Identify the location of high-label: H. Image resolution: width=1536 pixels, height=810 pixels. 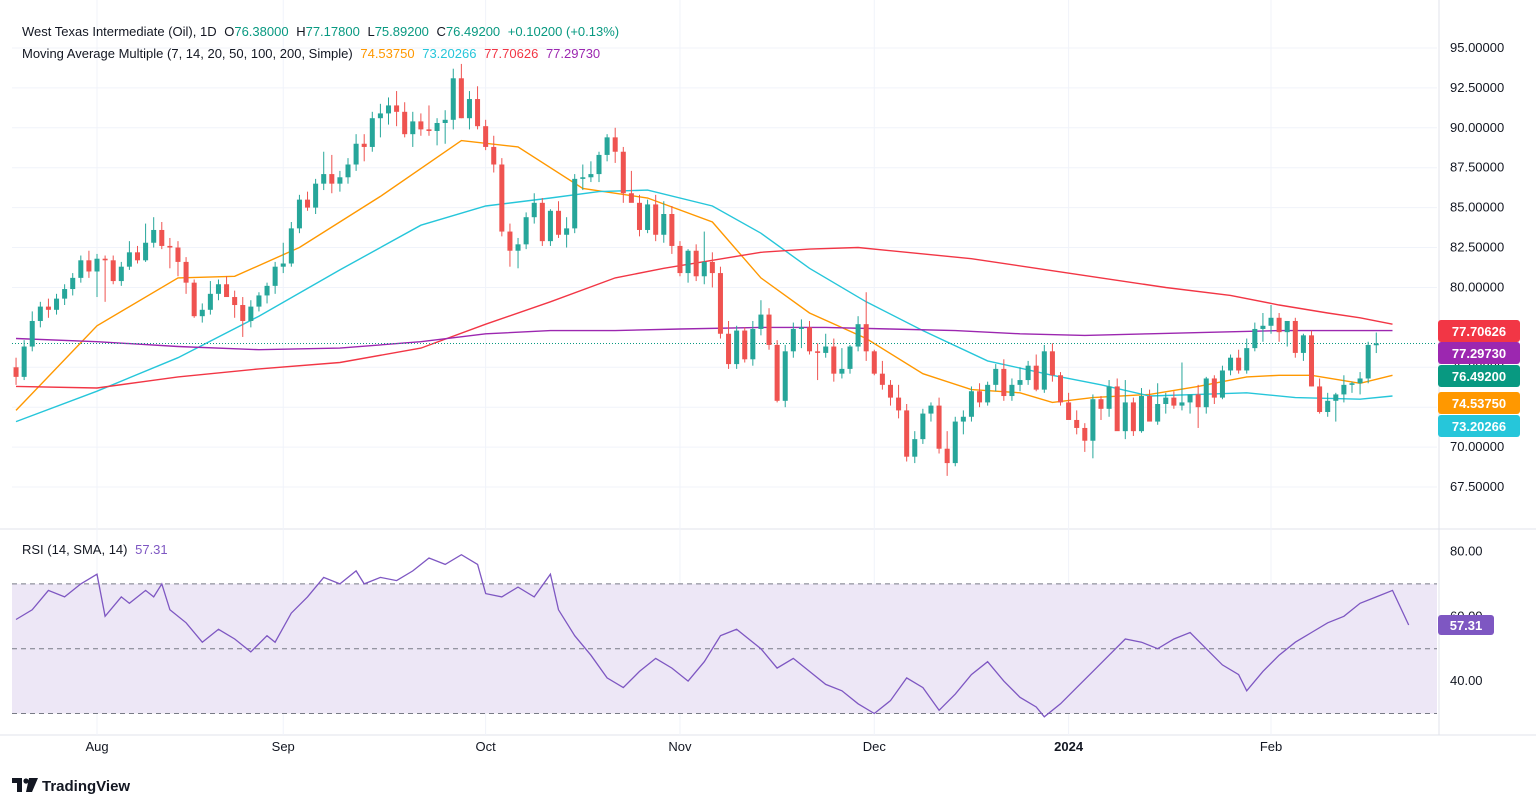
(301, 31).